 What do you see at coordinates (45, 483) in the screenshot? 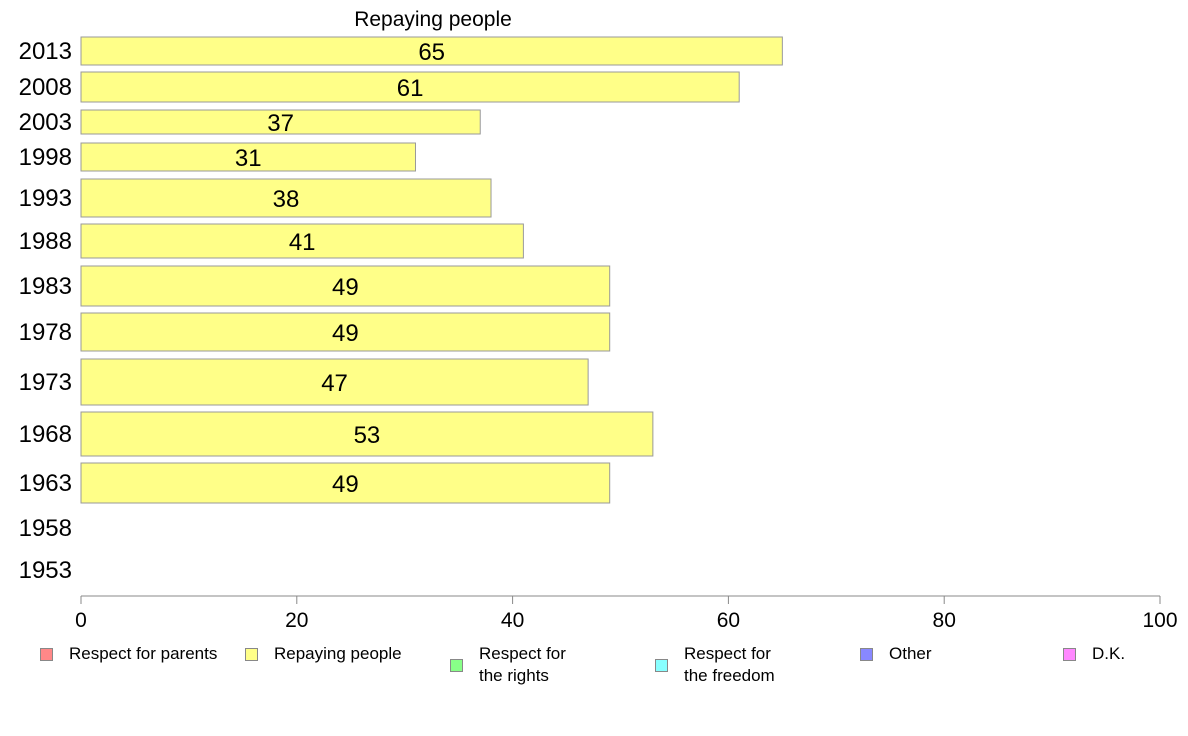
I see `y-tick-label-1963: 1963` at bounding box center [45, 483].